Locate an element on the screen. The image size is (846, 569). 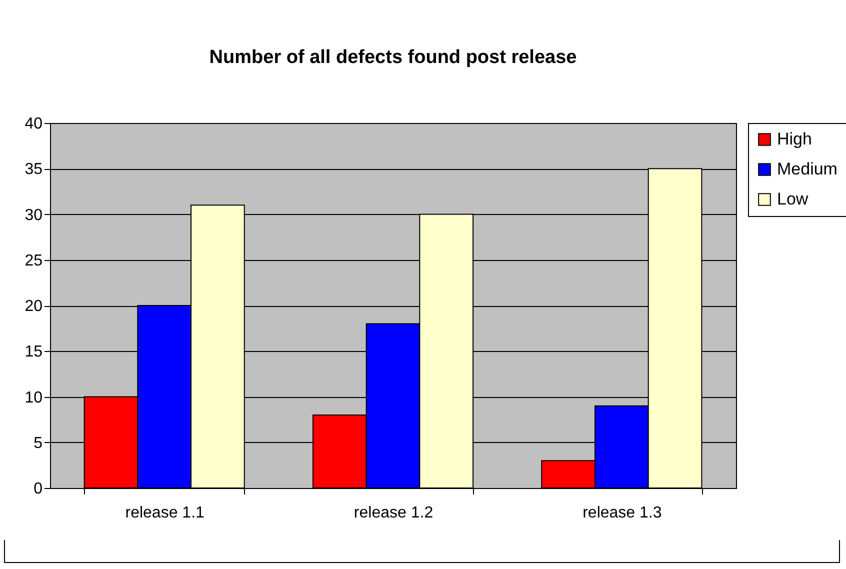
legend-label: Medium is located at coordinates (807, 169).